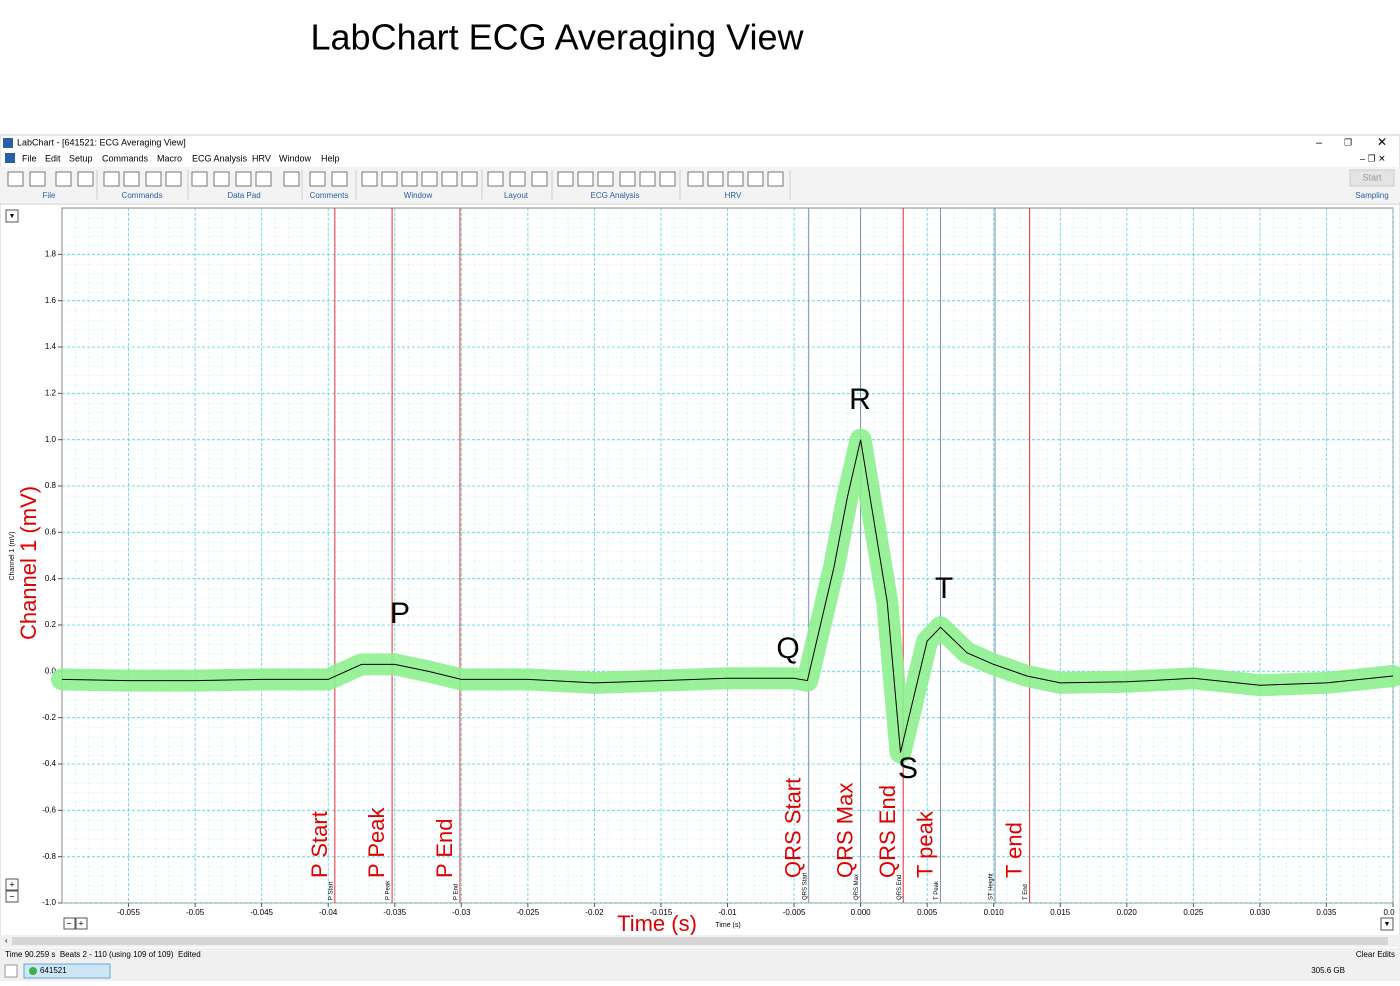 The image size is (1400, 986). I want to click on x-tick-label: -0.01, so click(727, 912).